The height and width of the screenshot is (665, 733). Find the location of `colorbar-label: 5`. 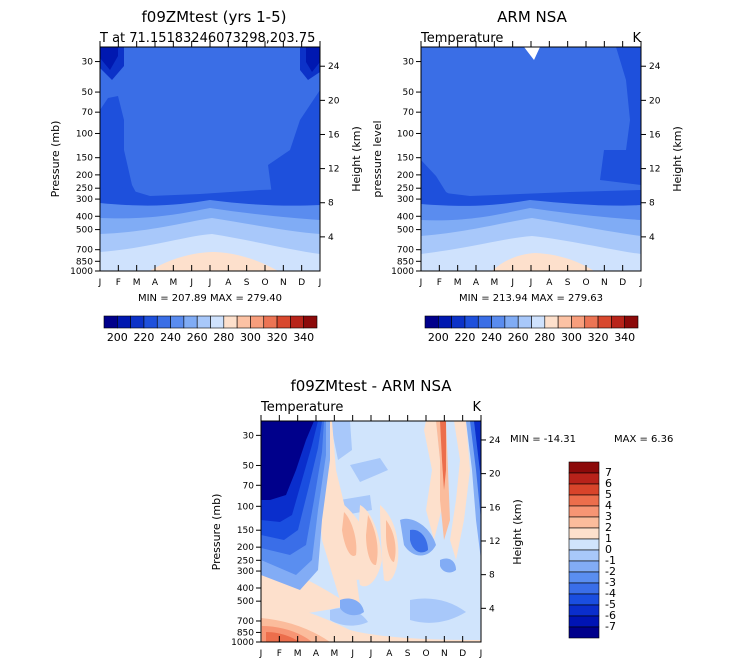

colorbar-label: 5 is located at coordinates (608, 494).